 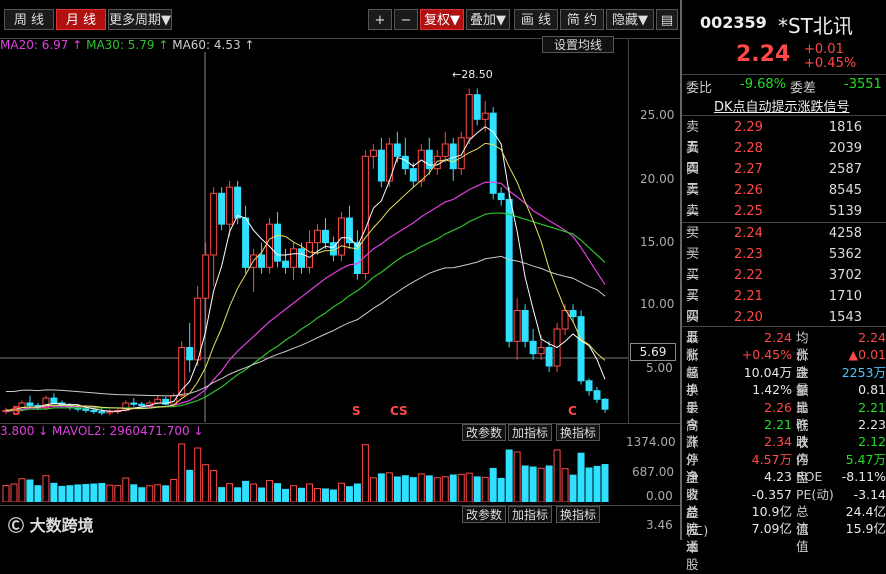 What do you see at coordinates (692, 381) in the screenshot?
I see `stat-label: 总手` at bounding box center [692, 381].